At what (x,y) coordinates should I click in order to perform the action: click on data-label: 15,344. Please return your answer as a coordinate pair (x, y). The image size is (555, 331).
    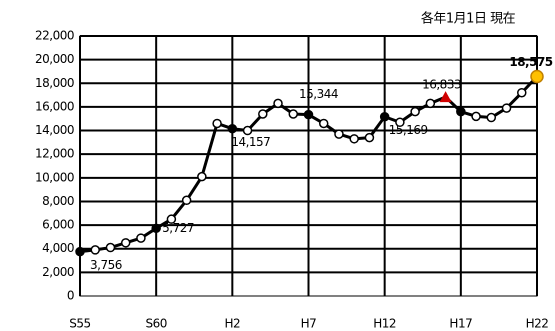
    Looking at the image, I should click on (318, 94).